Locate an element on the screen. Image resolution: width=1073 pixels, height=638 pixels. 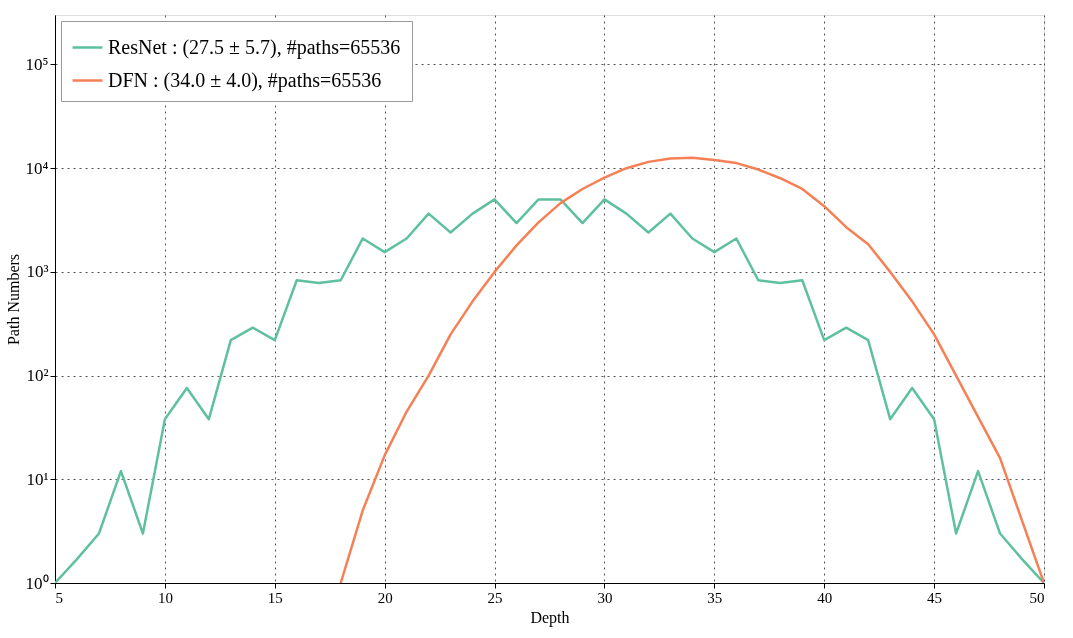
x-tick-label: 5 is located at coordinates (59, 597).